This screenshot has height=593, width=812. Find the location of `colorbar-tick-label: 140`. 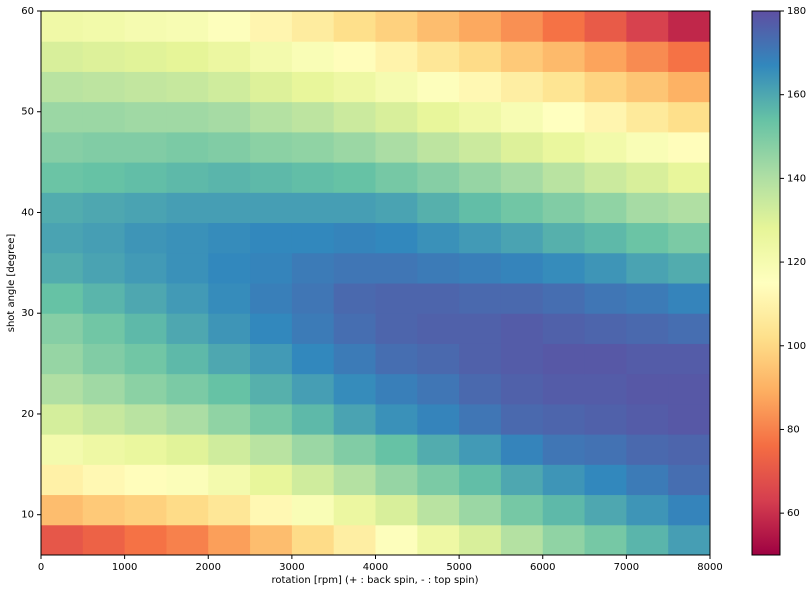

colorbar-tick-label: 140 is located at coordinates (796, 178).